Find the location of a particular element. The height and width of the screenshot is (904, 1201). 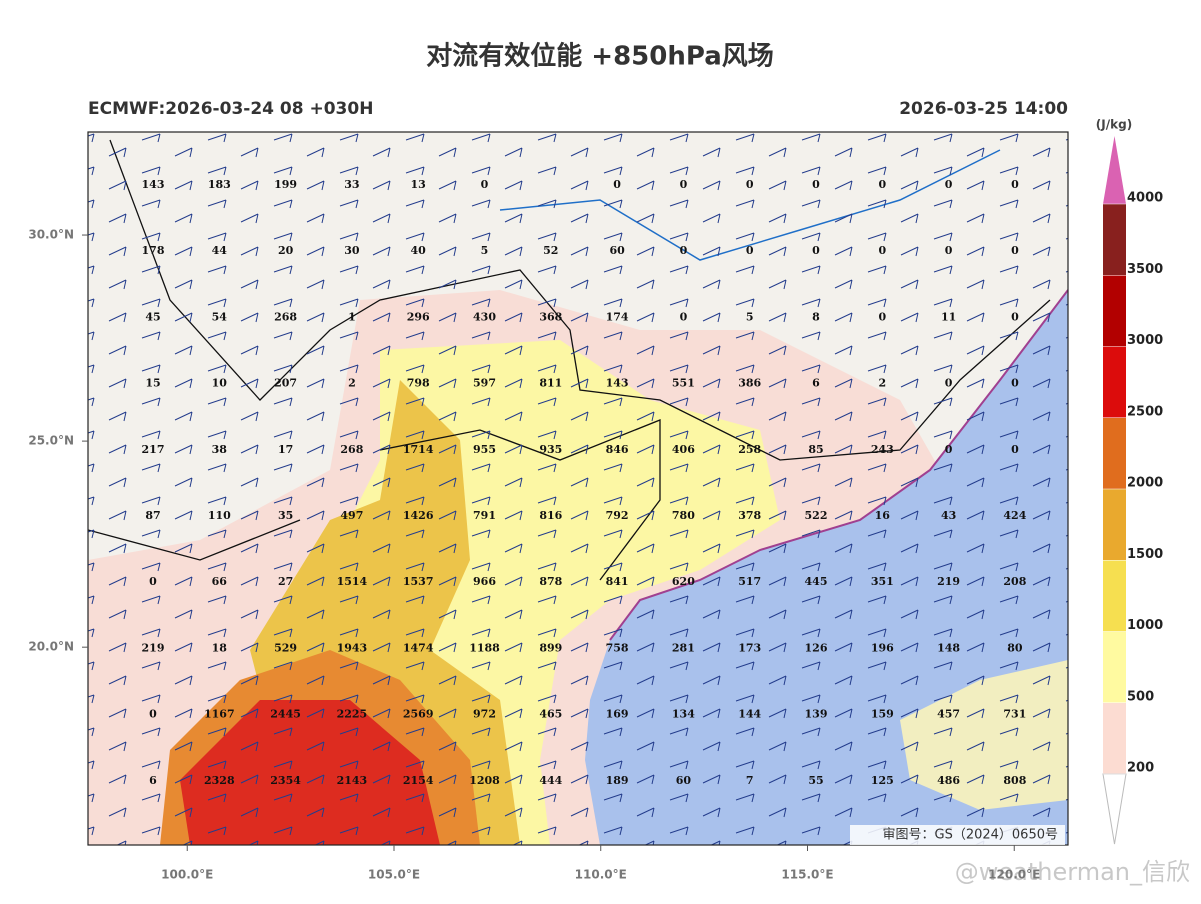

grid-value: 368 is located at coordinates (550, 316).